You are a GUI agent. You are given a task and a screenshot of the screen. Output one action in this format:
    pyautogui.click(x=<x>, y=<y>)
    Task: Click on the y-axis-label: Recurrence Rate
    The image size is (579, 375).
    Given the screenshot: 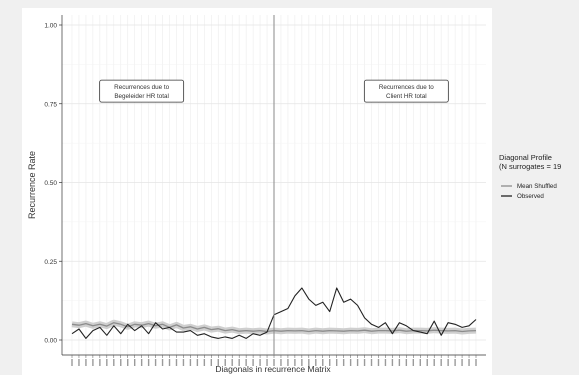 What is the action you would take?
    pyautogui.click(x=32, y=185)
    